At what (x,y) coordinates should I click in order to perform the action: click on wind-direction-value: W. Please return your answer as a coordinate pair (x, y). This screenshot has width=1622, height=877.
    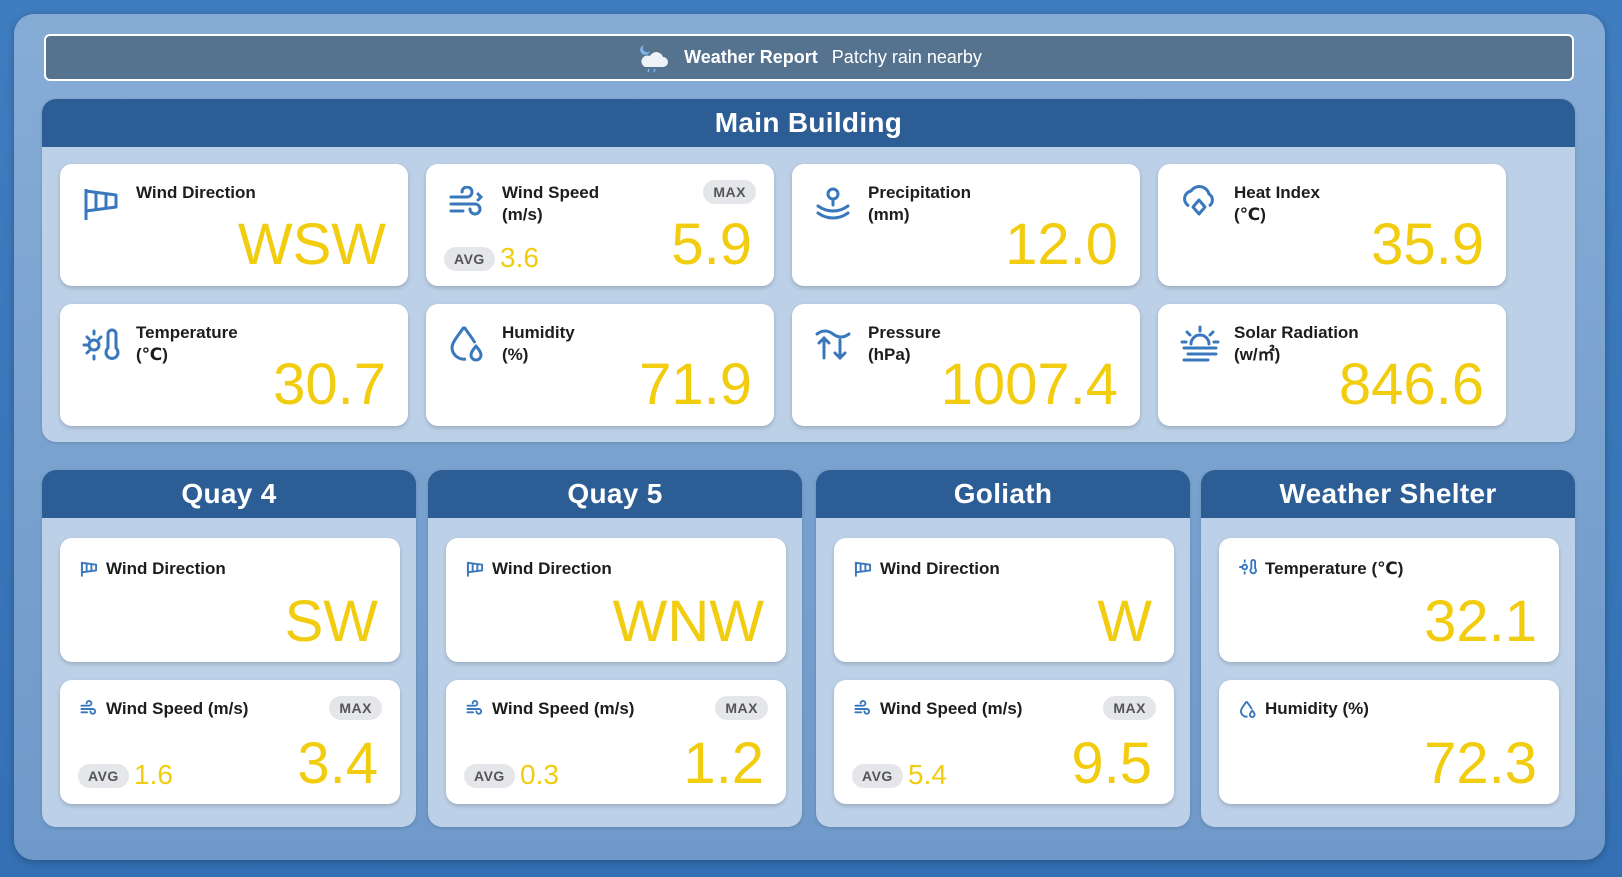
    Looking at the image, I should click on (1124, 621).